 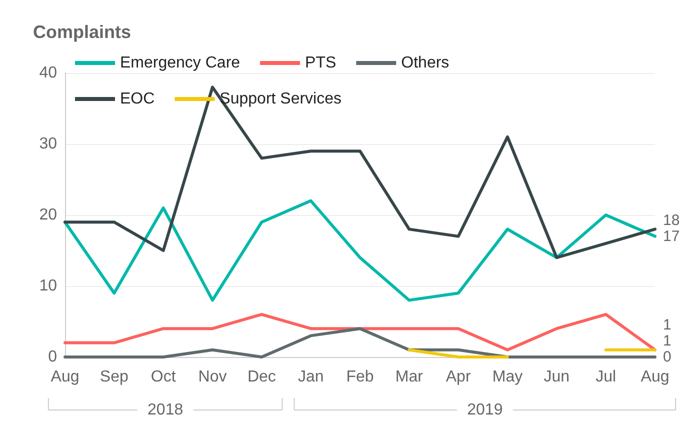 I want to click on data-label: 17, so click(x=671, y=236).